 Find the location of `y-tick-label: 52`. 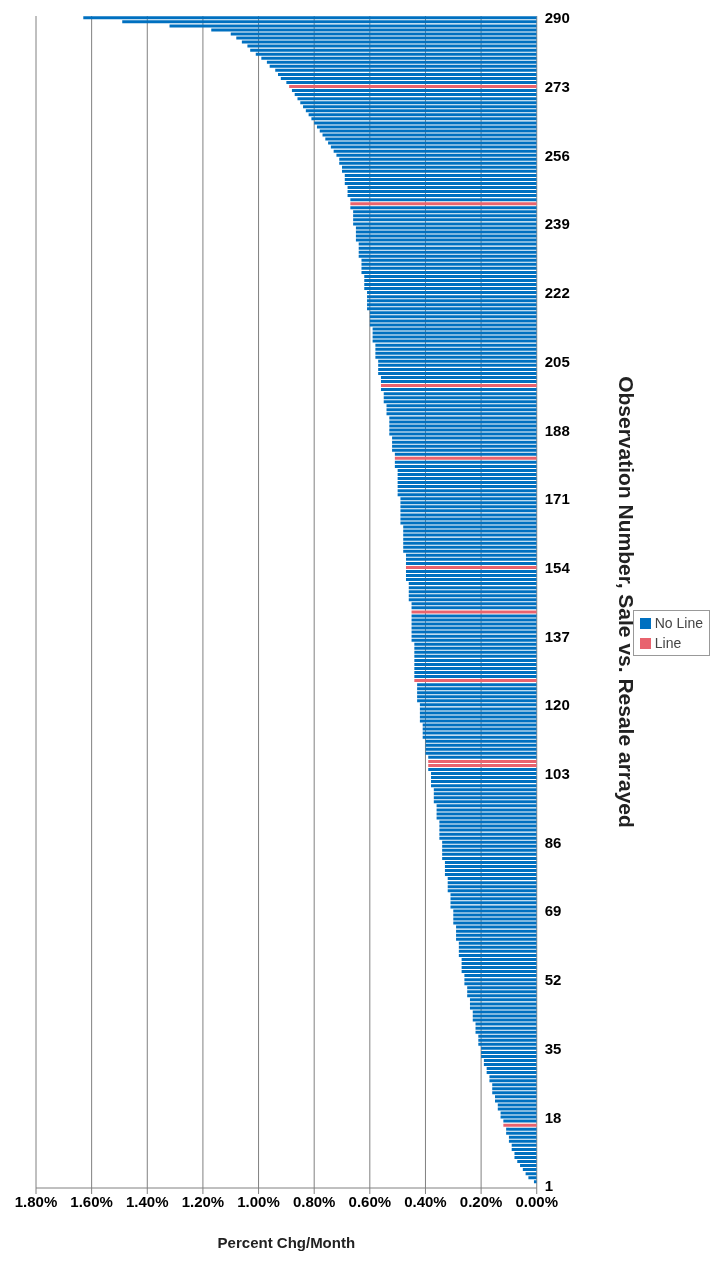

y-tick-label: 52 is located at coordinates (553, 980).